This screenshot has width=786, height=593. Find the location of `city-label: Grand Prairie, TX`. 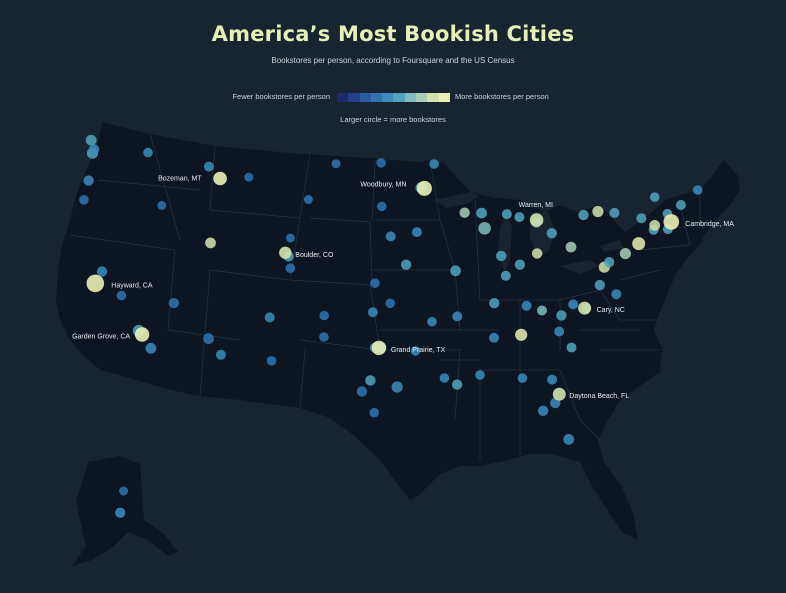

city-label: Grand Prairie, TX is located at coordinates (418, 350).